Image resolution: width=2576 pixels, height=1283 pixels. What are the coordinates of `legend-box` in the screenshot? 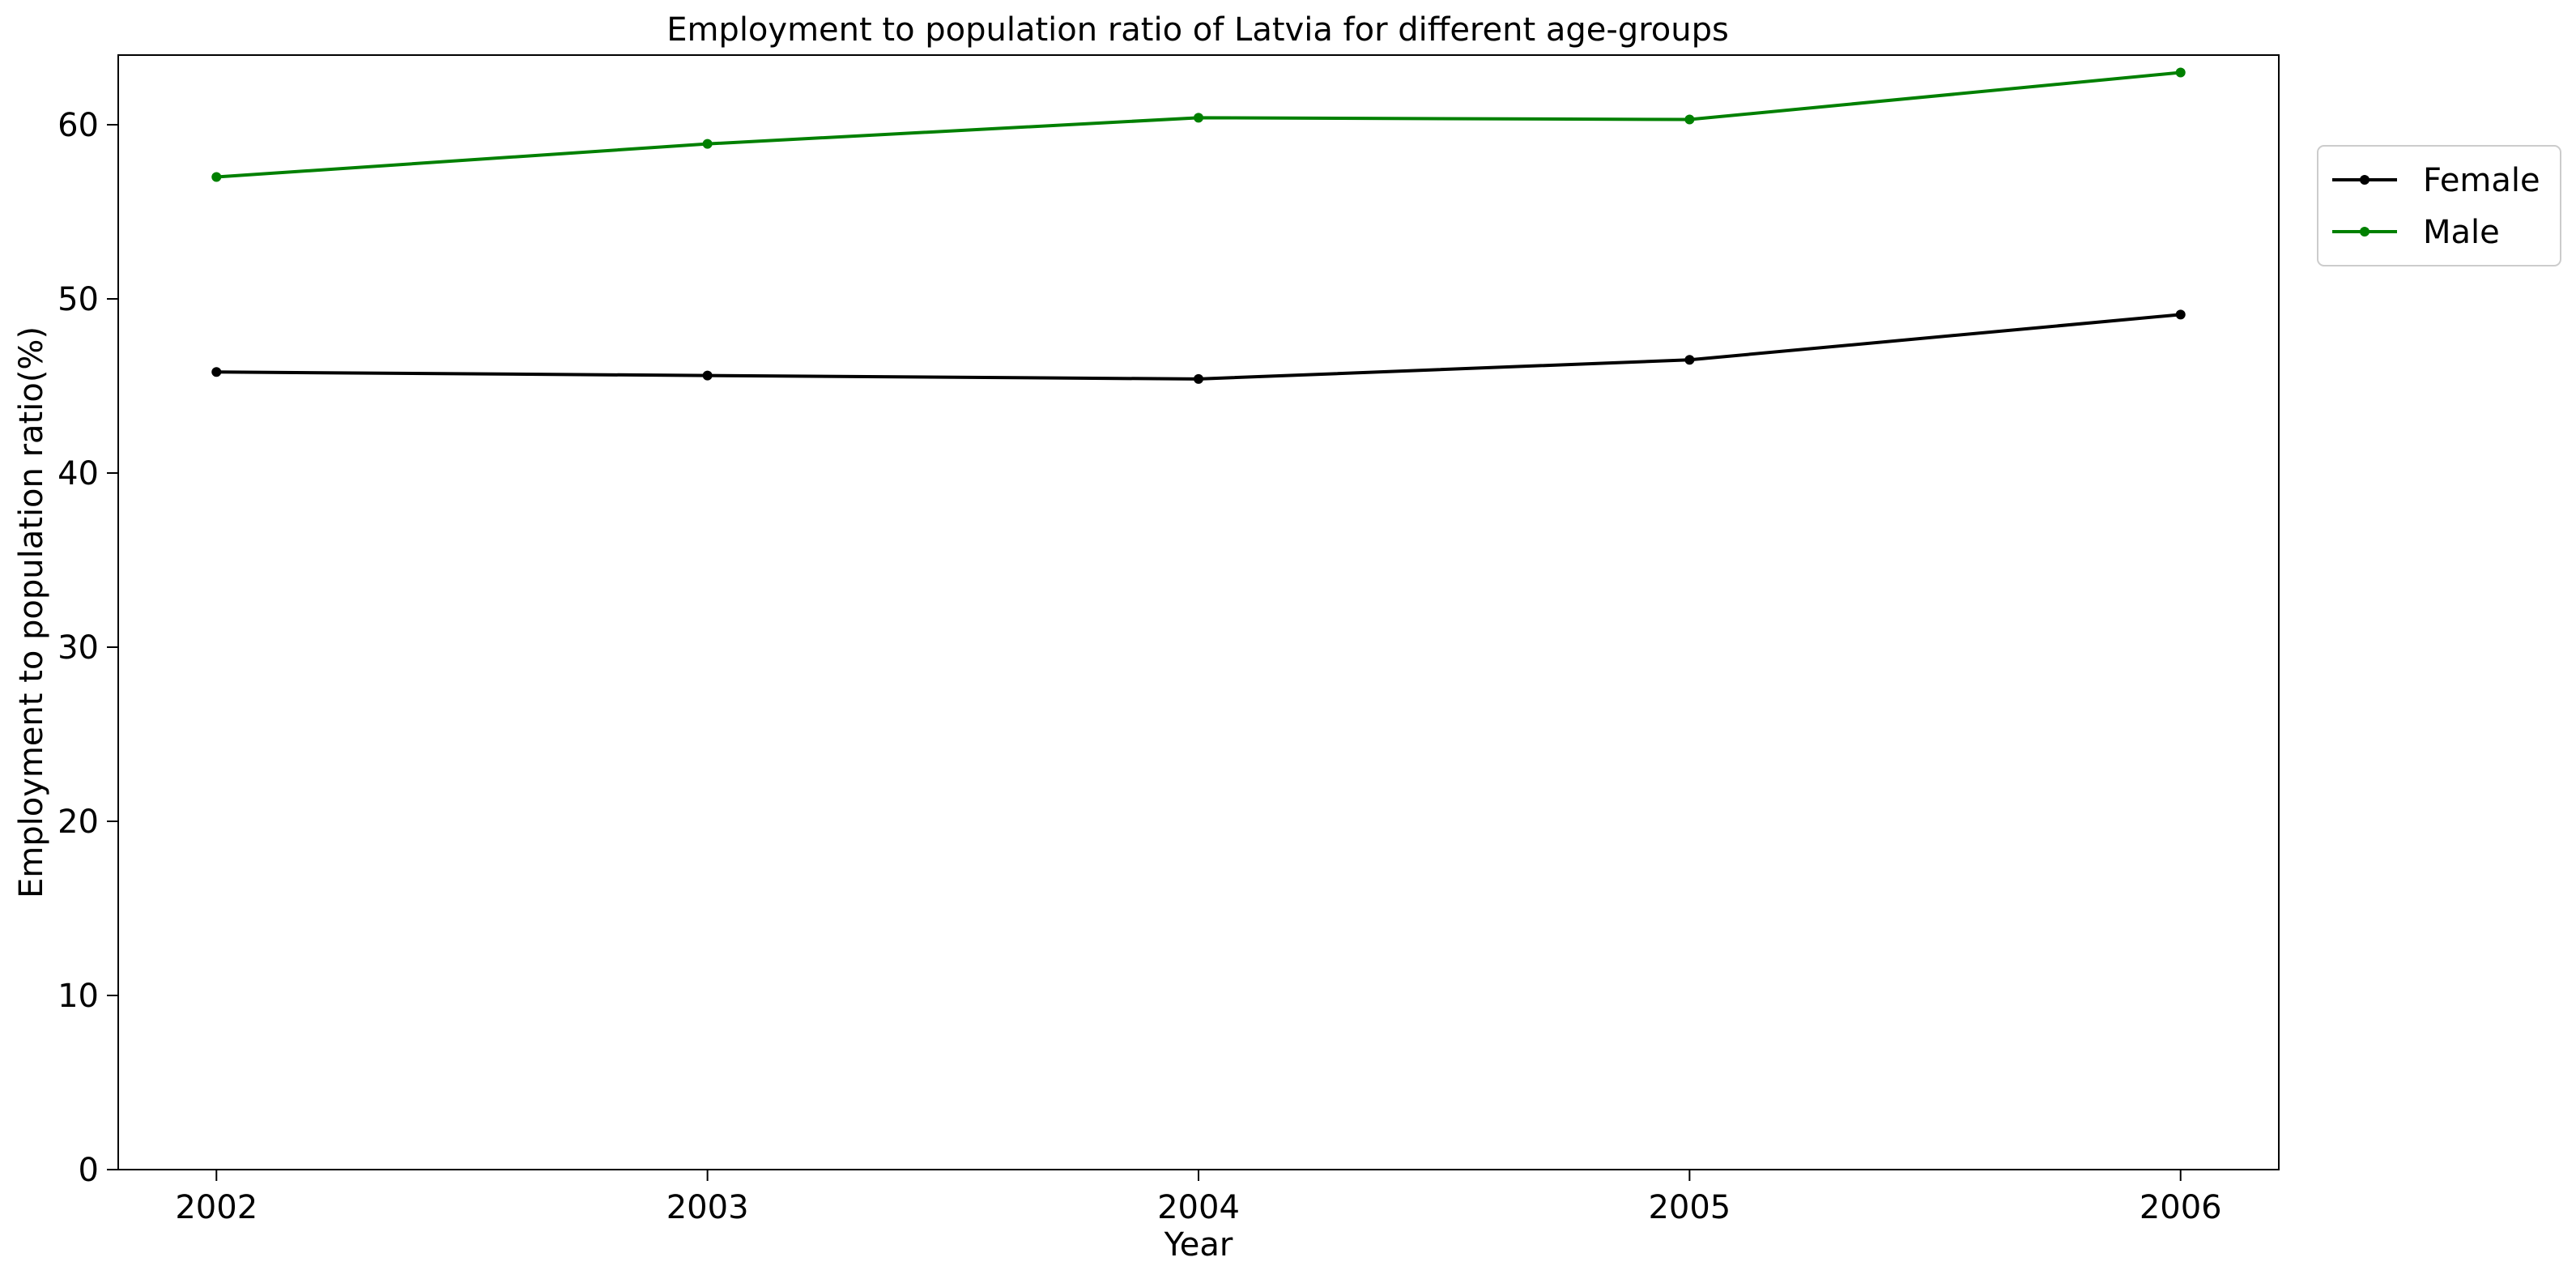 It's located at (2439, 206).